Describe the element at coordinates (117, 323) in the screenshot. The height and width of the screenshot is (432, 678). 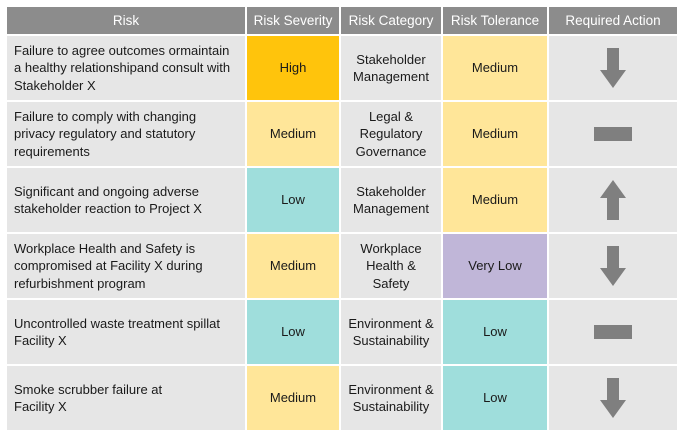
I see `risk-line: Uncontrolled waste treatment spillat` at that location.